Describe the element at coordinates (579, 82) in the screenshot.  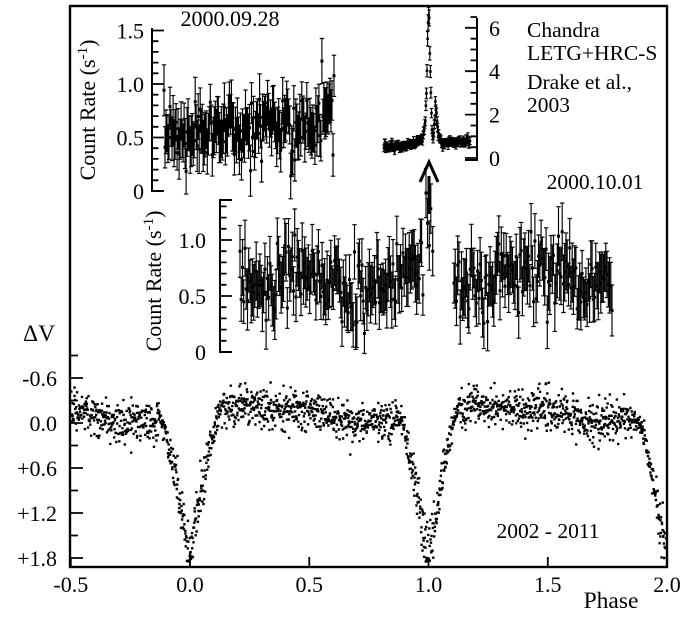
I see `reference-label-line1: Drake et al.,` at that location.